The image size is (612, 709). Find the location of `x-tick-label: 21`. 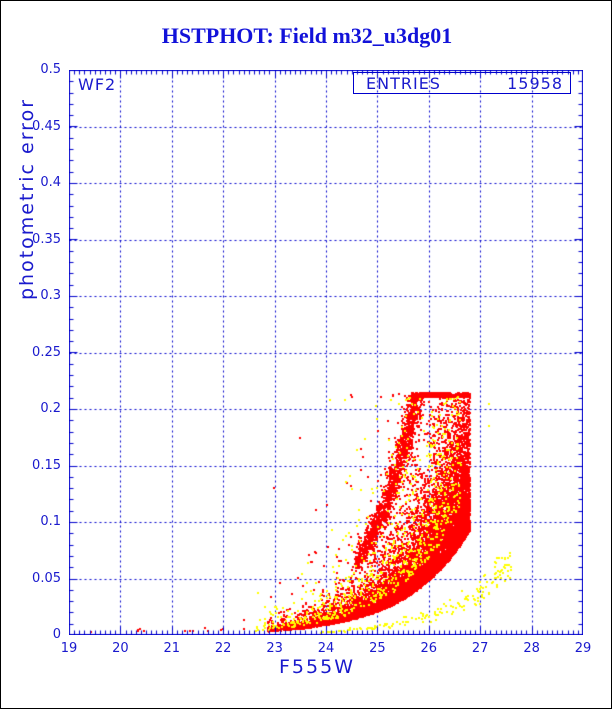

x-tick-label: 21 is located at coordinates (172, 648).